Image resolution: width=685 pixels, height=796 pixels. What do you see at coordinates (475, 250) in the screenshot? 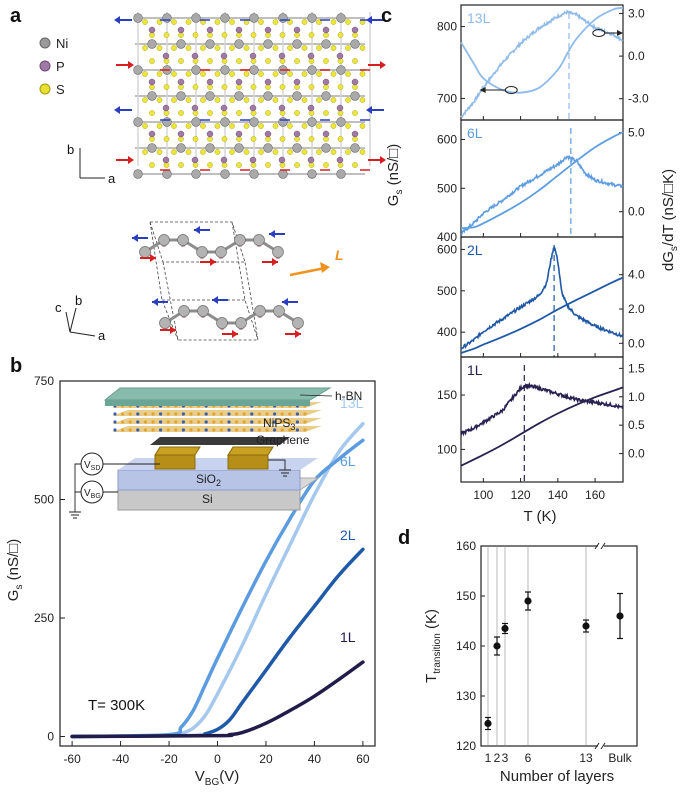
I see `subplot-label-2L: 2L` at bounding box center [475, 250].